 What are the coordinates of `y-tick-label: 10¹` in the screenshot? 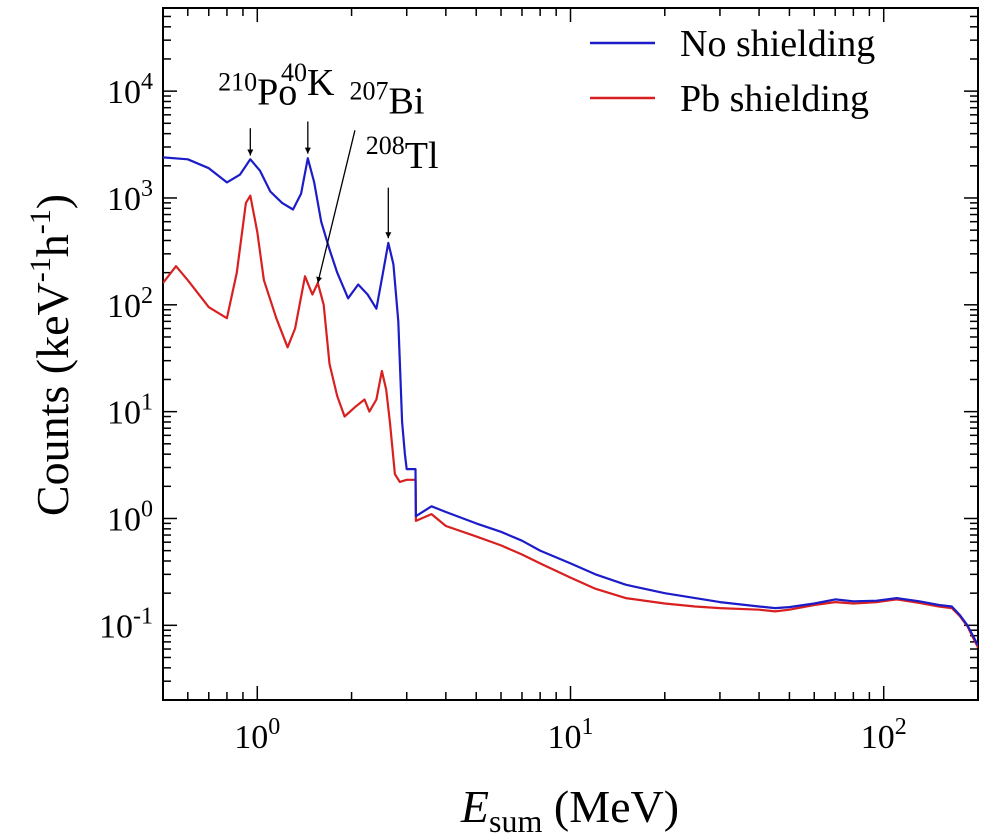 It's located at (130, 411).